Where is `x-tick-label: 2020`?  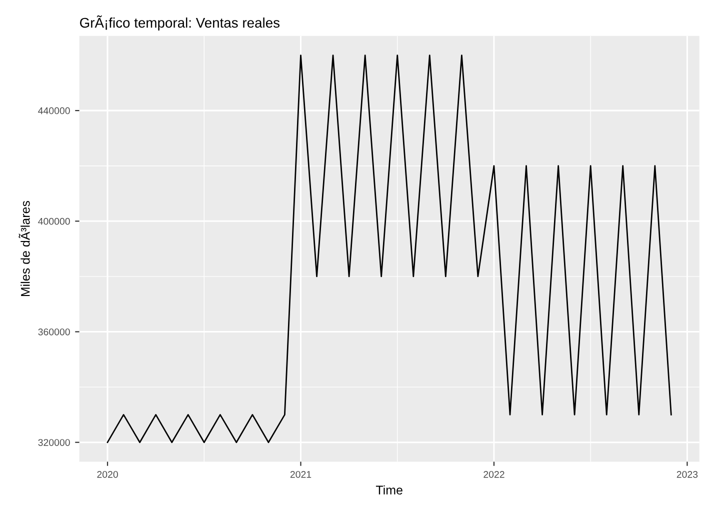
x-tick-label: 2020 is located at coordinates (107, 474).